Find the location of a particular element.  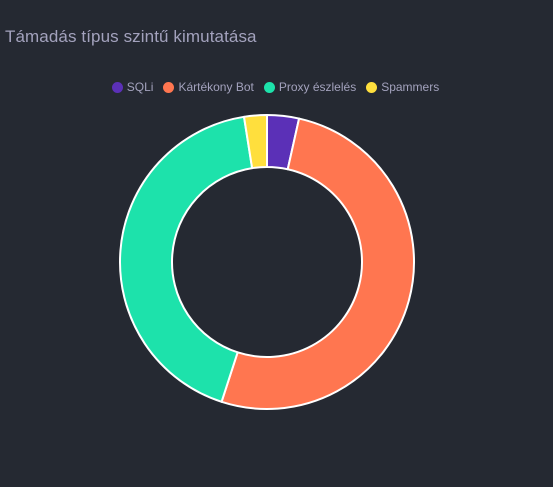

legend-item: Proxy észlelés is located at coordinates (310, 87).